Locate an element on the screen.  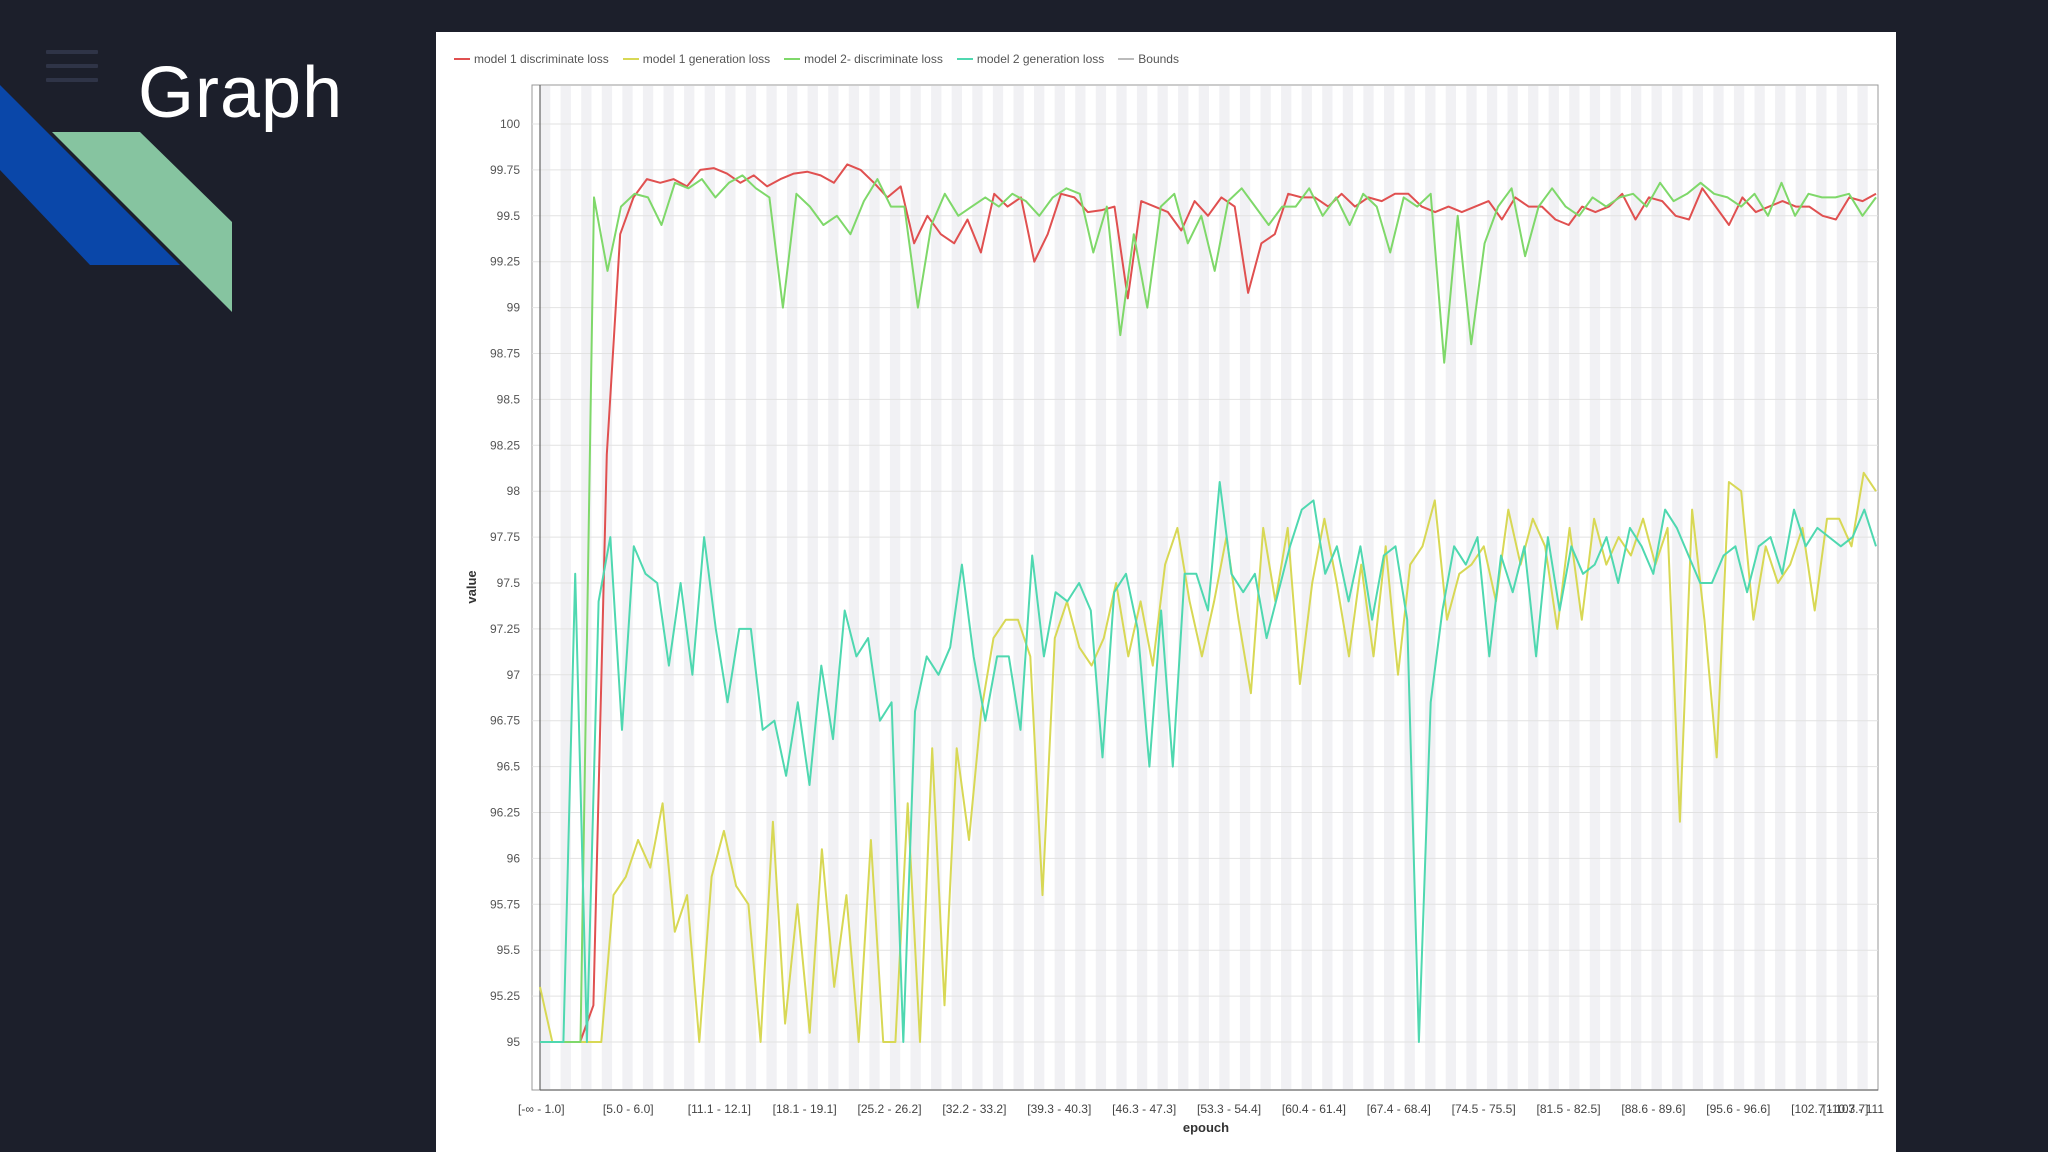
y-tick-label: 98.5 is located at coordinates (509, 399).